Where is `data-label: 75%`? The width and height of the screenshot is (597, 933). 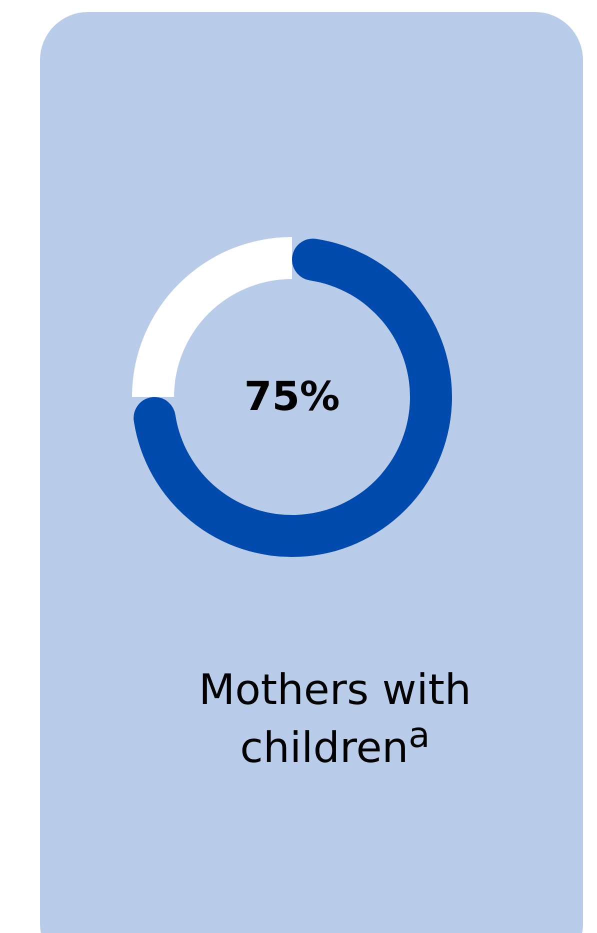
data-label: 75% is located at coordinates (292, 397).